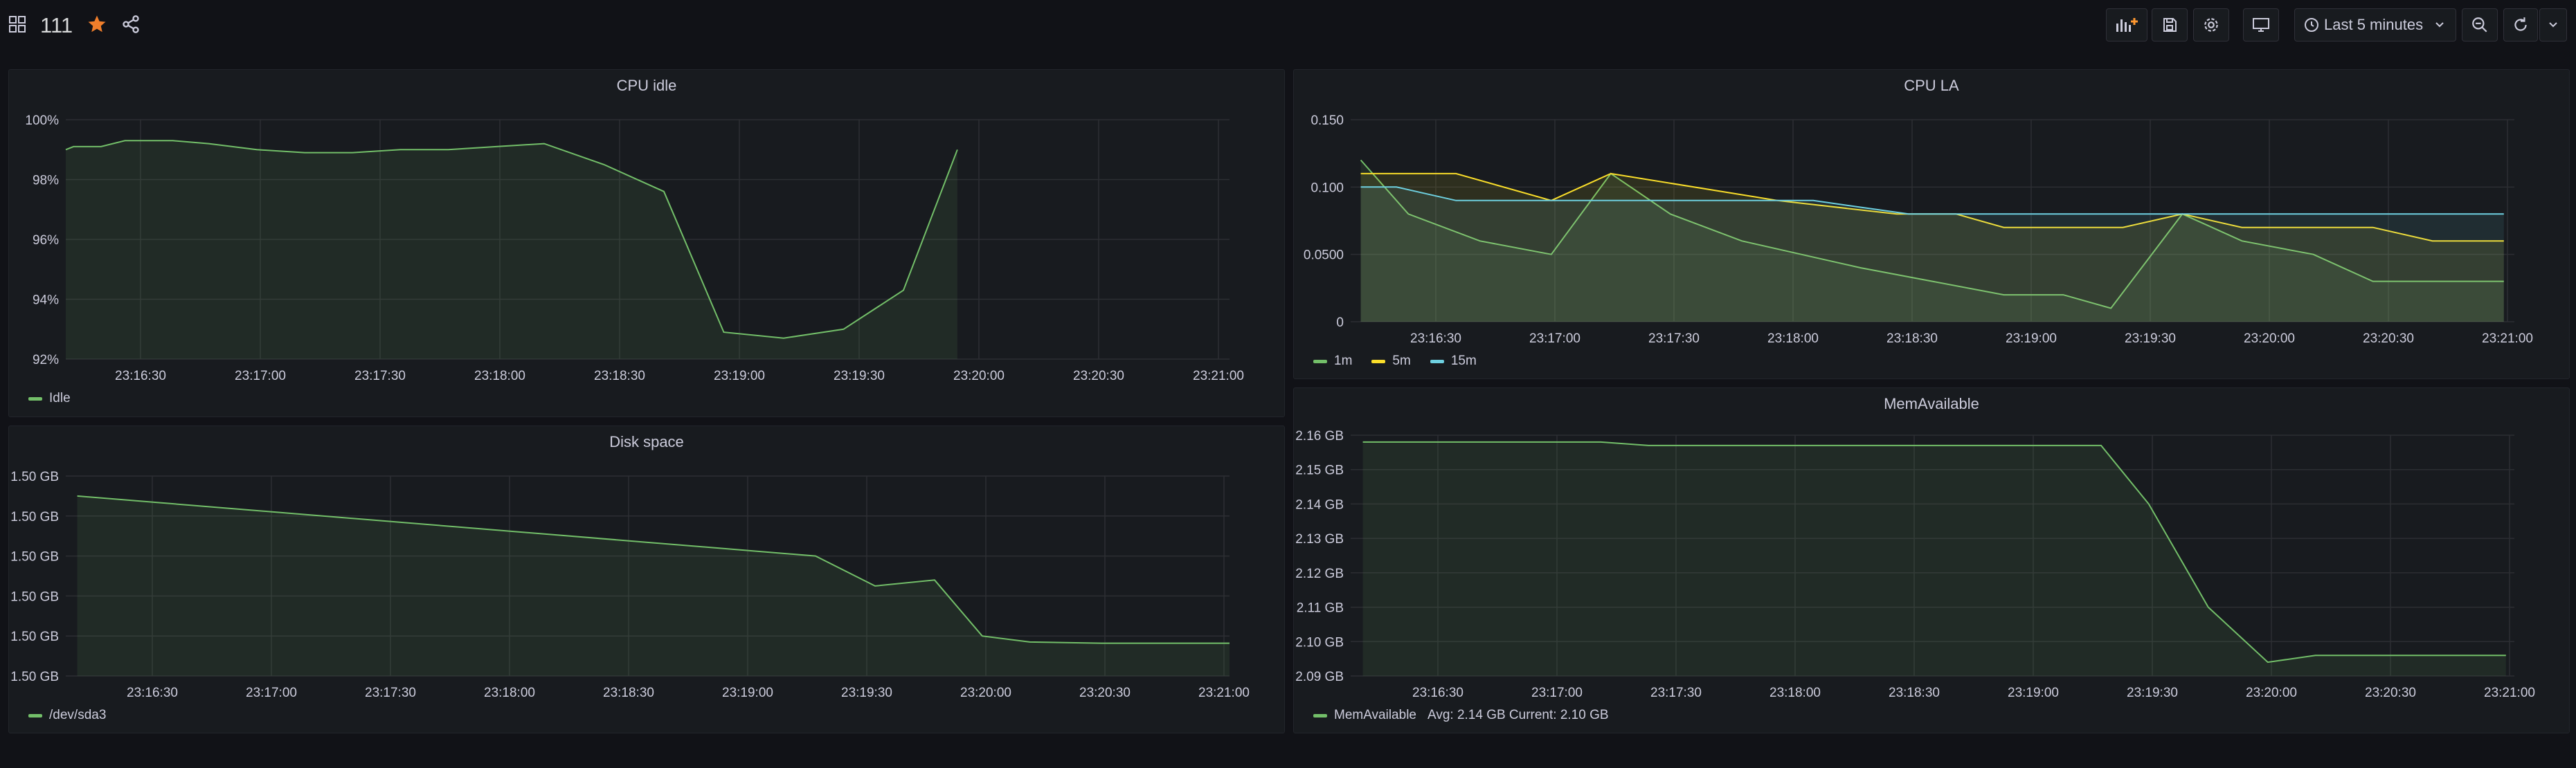 This screenshot has height=768, width=2576. I want to click on refresh-icon, so click(2520, 24).